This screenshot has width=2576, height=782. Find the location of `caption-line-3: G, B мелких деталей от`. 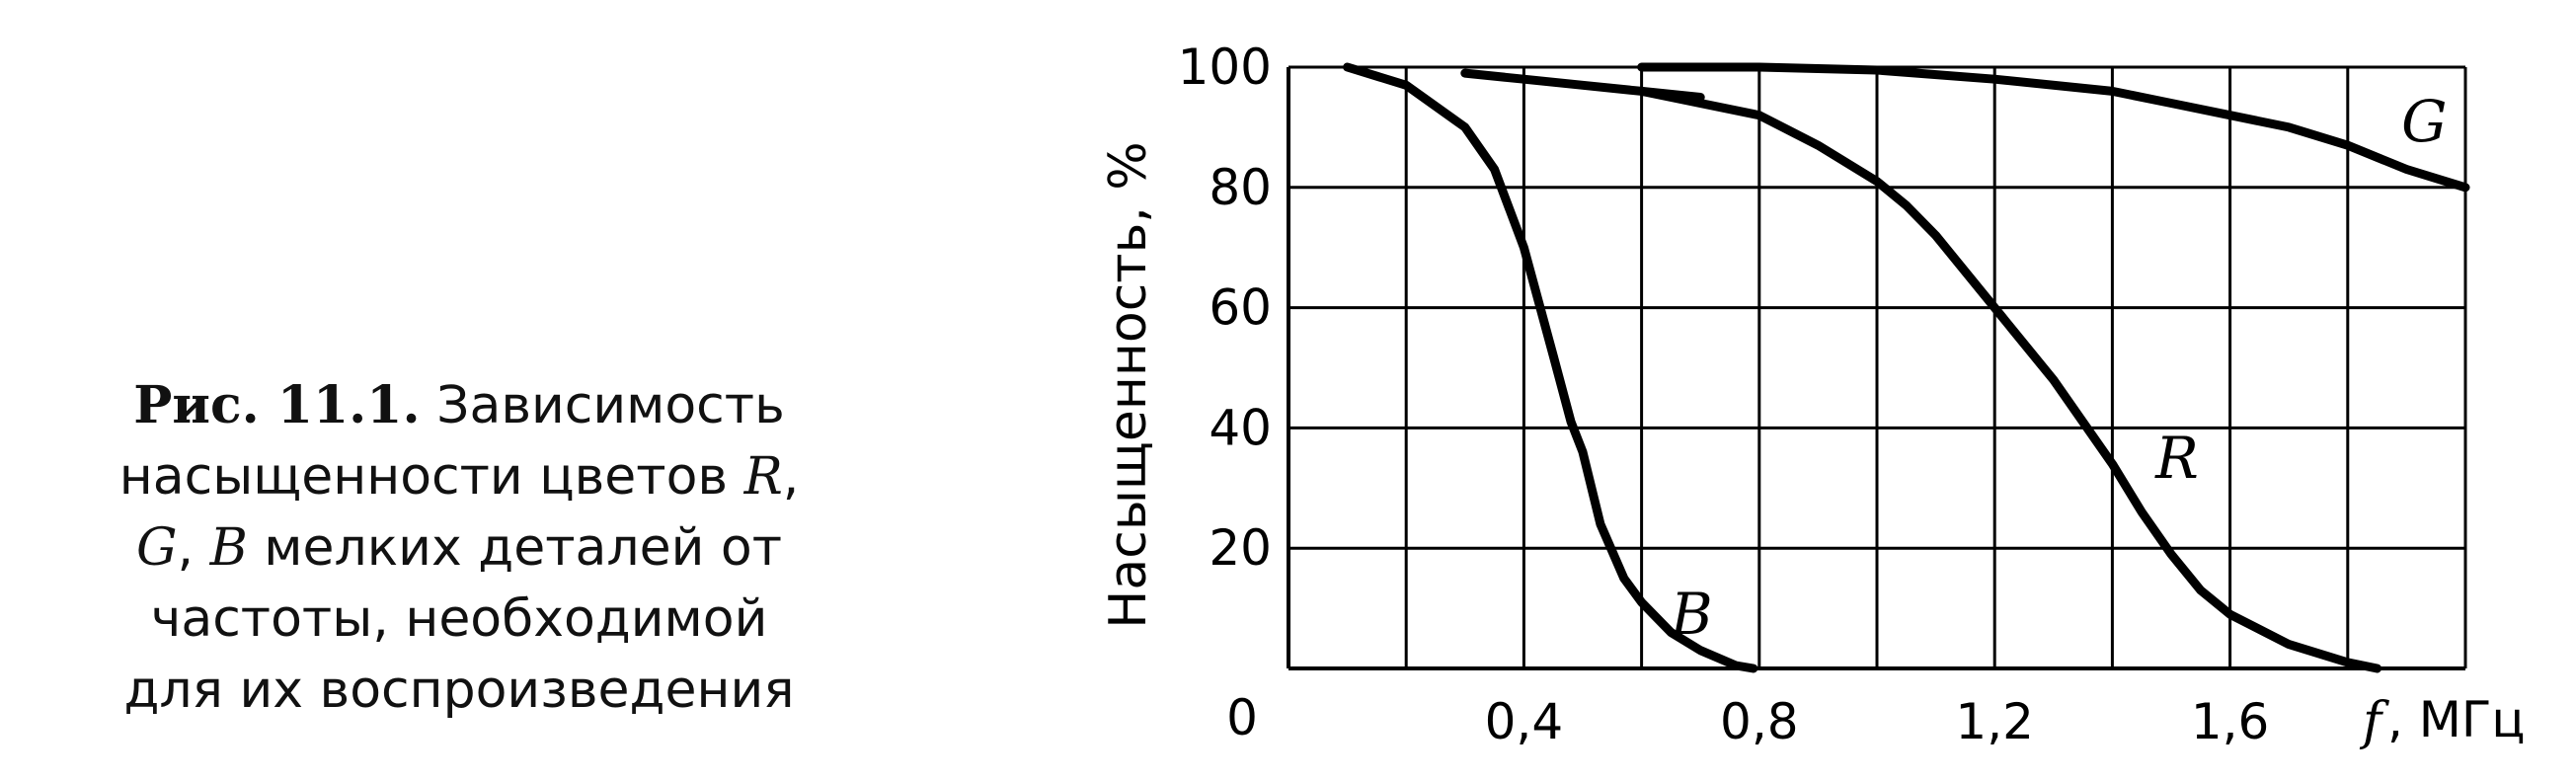

caption-line-3: G, B мелких деталей от is located at coordinates (459, 548).